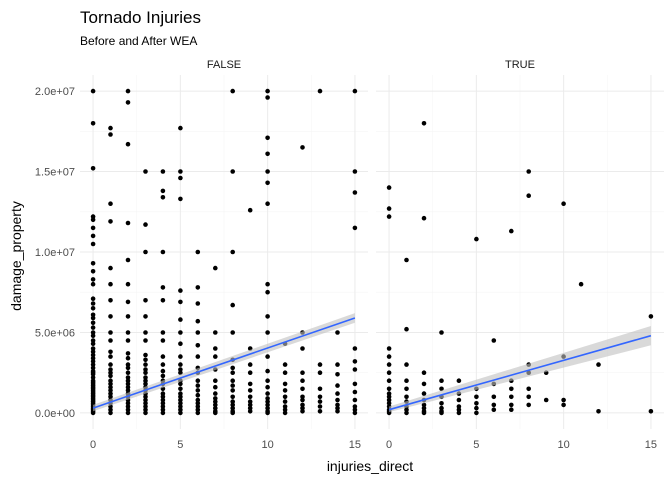 The height and width of the screenshot is (480, 672). Describe the element at coordinates (224, 363) in the screenshot. I see `fit-line` at that location.